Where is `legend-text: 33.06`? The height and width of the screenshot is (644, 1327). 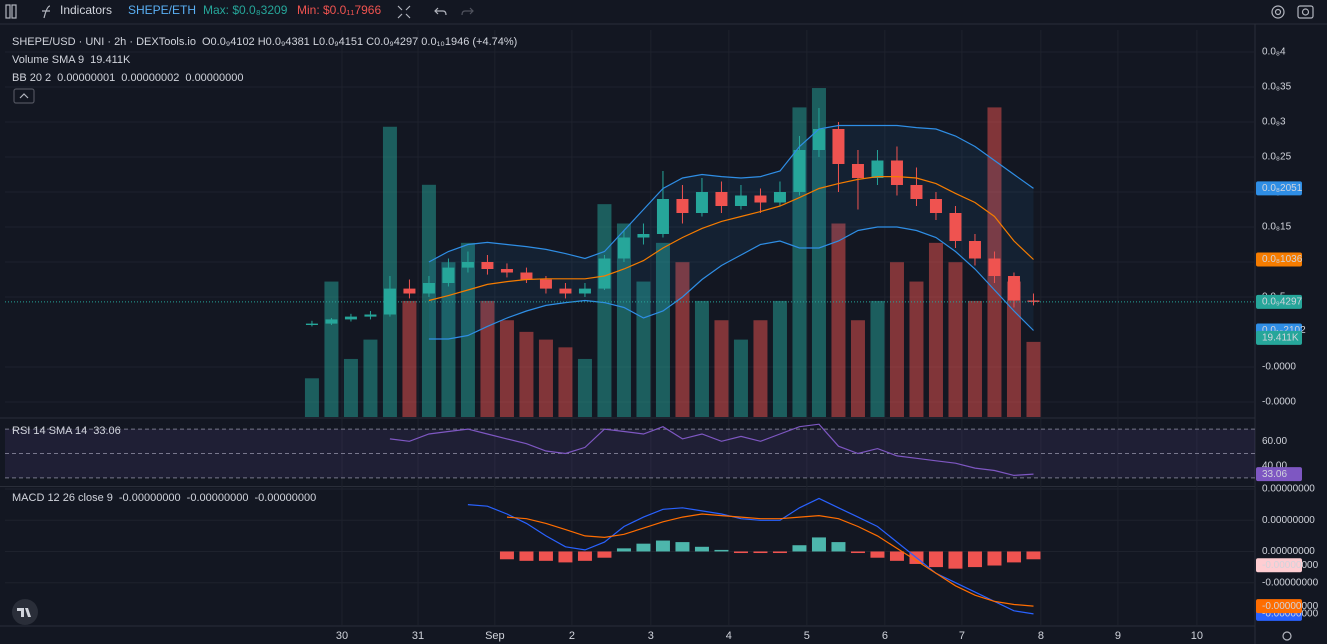
legend-text: 33.06 is located at coordinates (107, 431).